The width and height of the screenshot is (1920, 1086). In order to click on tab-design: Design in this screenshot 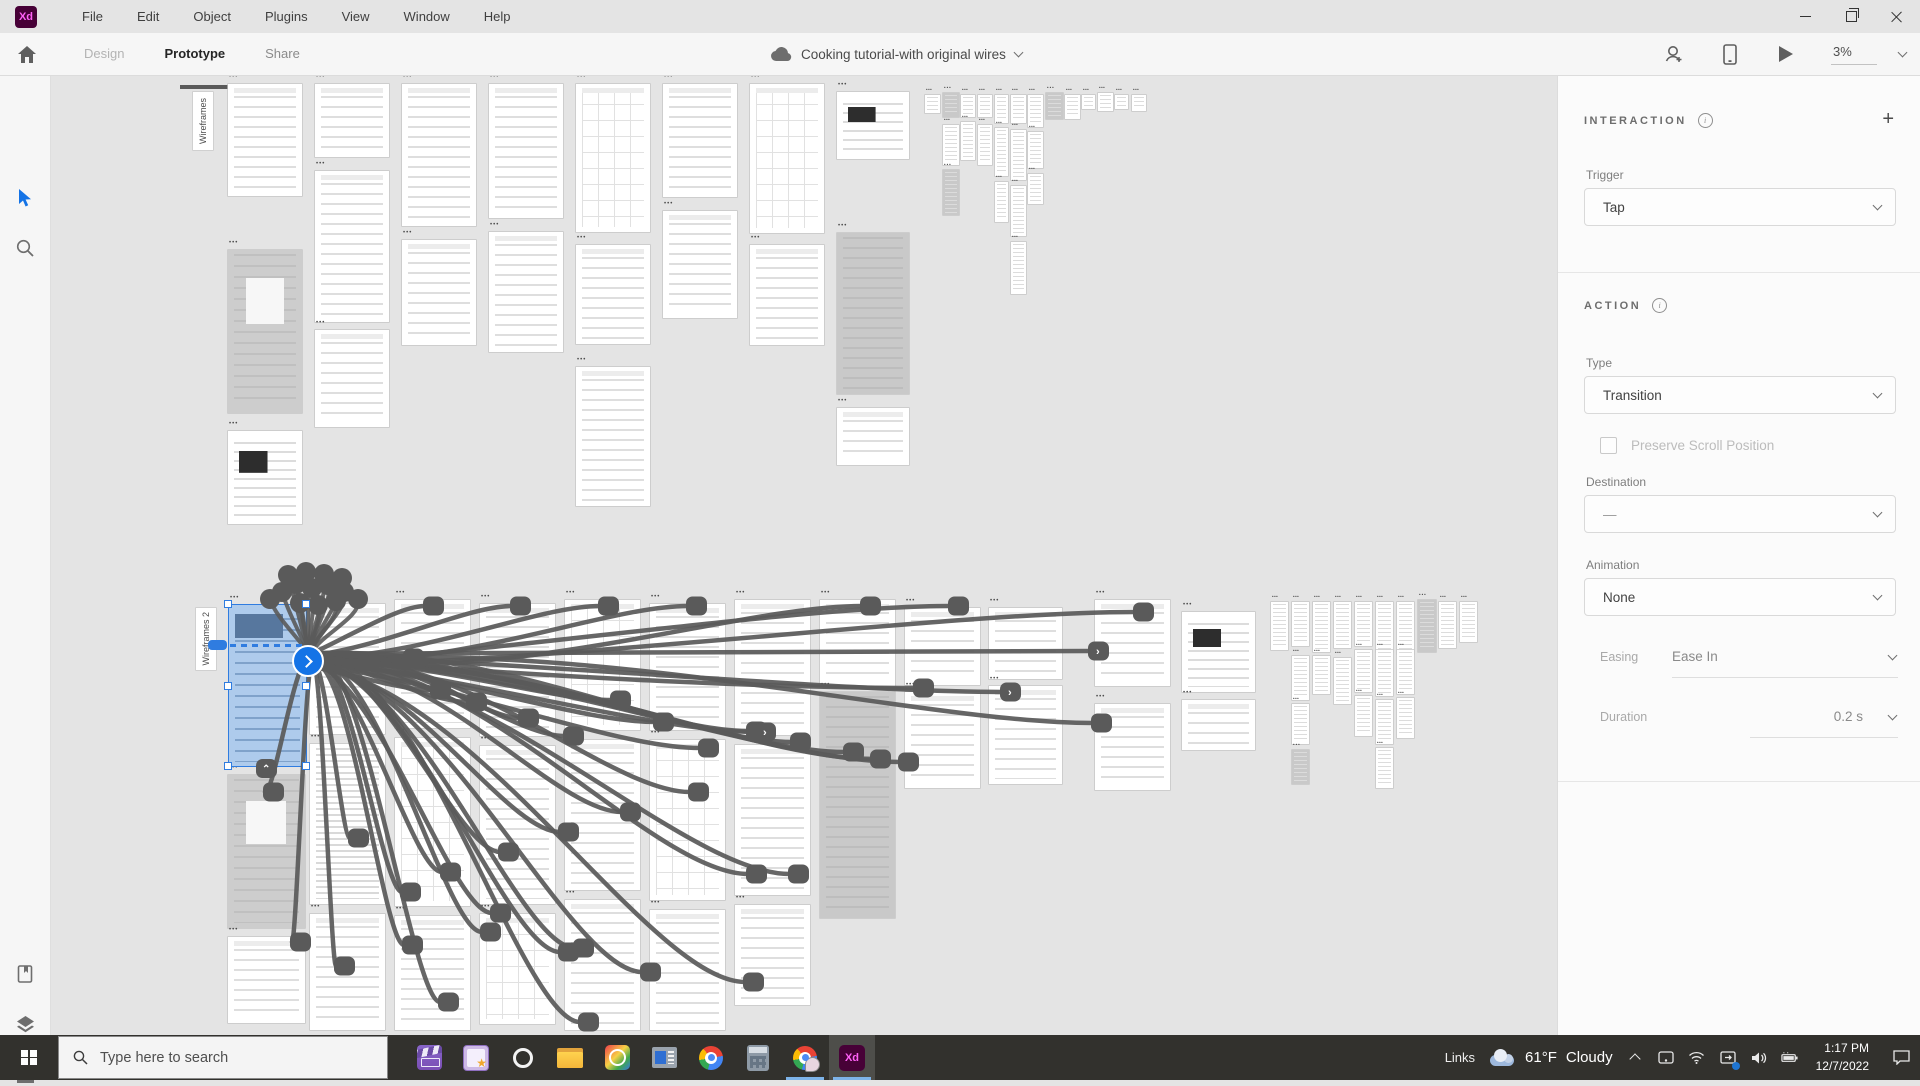, I will do `click(104, 53)`.